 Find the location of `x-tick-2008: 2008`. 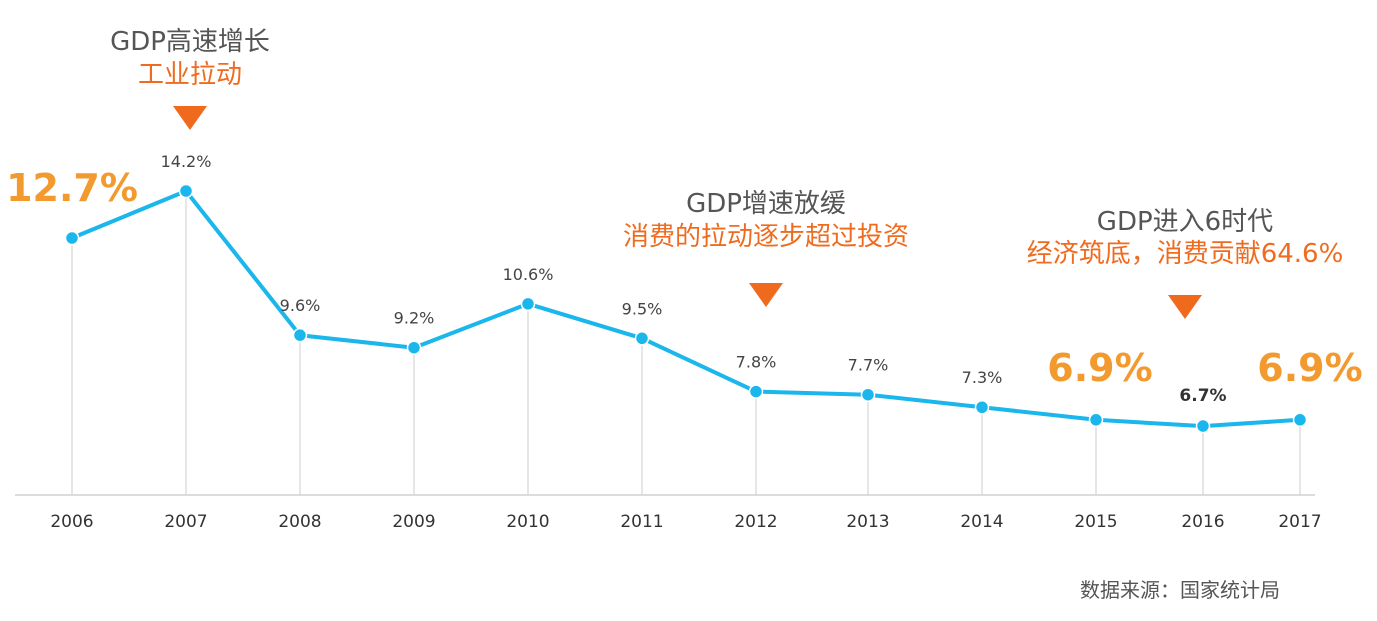

x-tick-2008: 2008 is located at coordinates (299, 522).